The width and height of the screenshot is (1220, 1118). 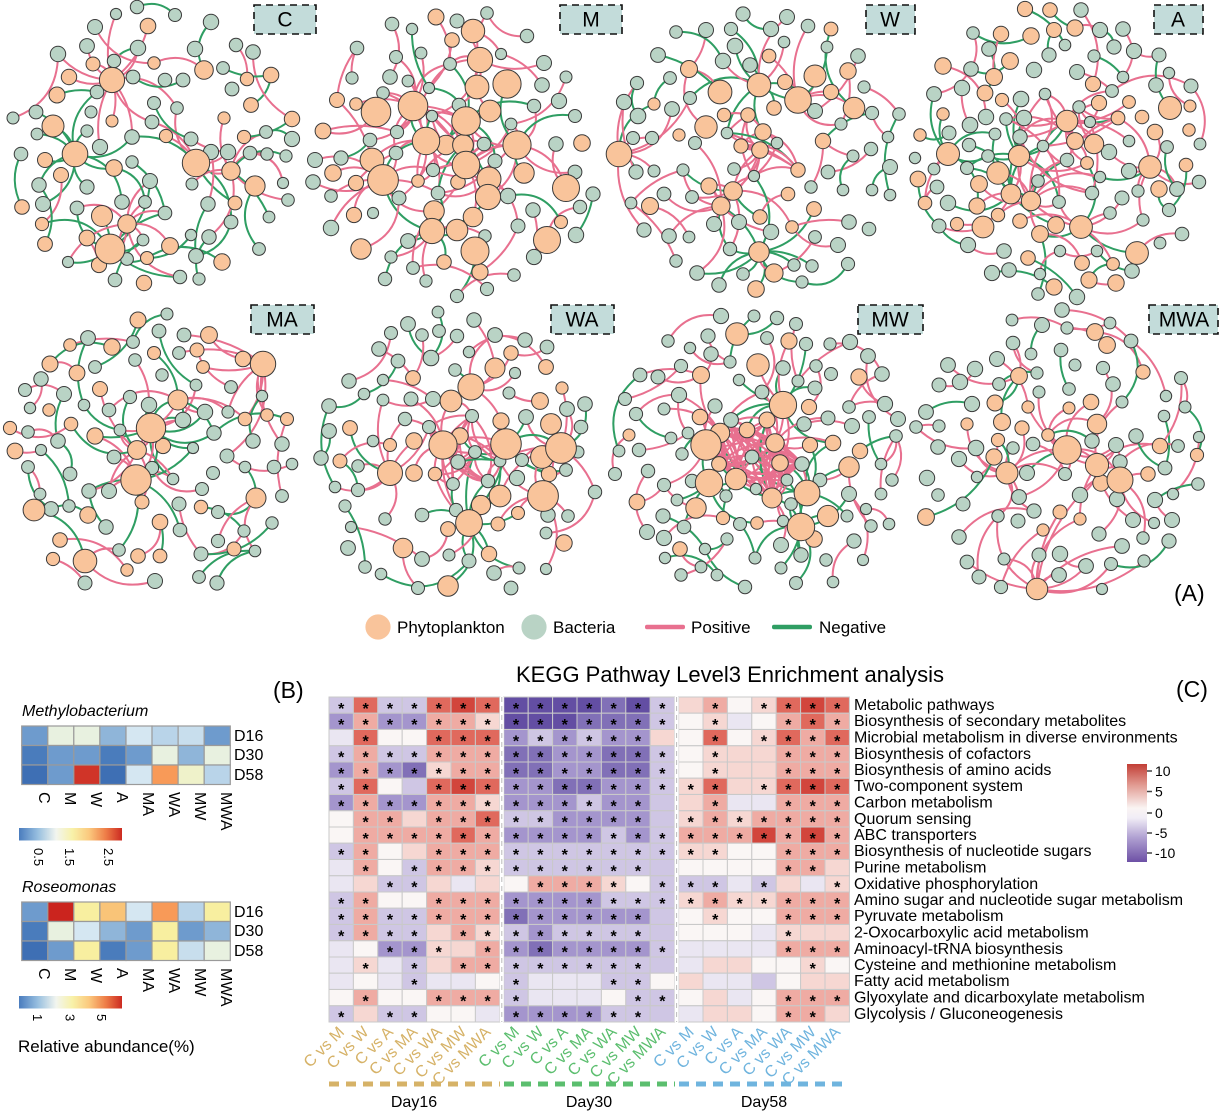 I want to click on svg-text: Day58, so click(x=764, y=1102).